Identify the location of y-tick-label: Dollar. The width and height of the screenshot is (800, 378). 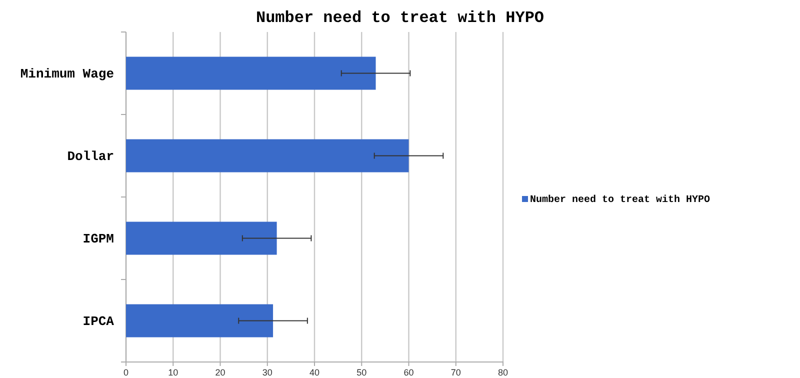
(90, 156).